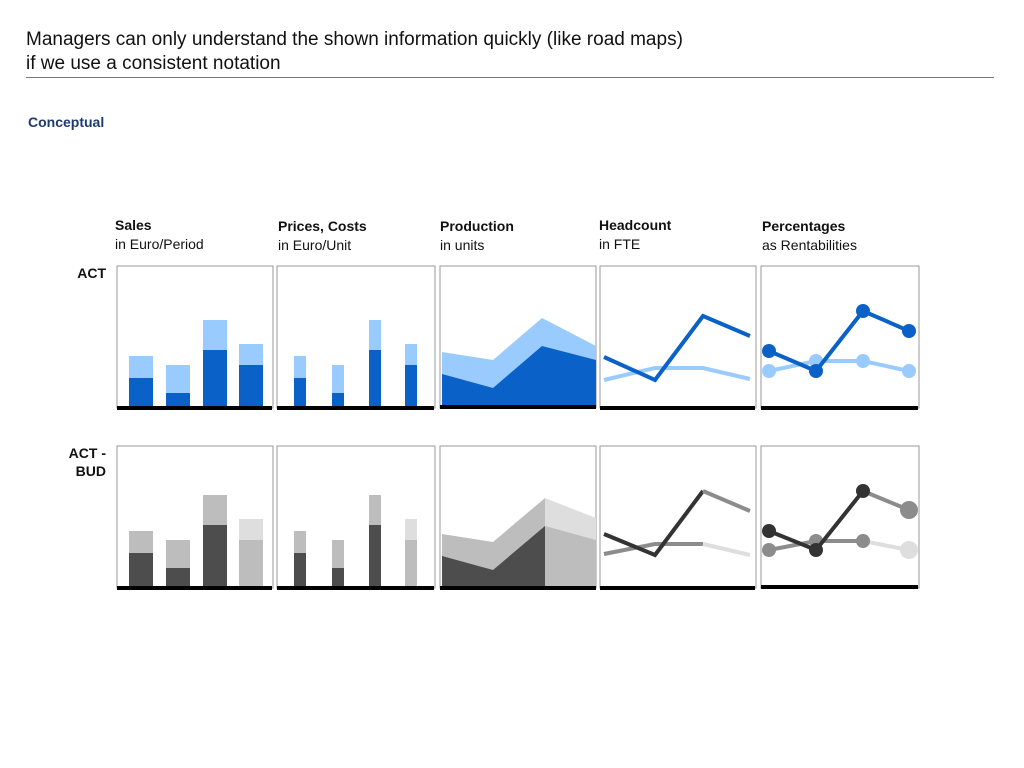  What do you see at coordinates (809, 236) in the screenshot?
I see `column-heading-percentages: Percentages as Rentabilities` at bounding box center [809, 236].